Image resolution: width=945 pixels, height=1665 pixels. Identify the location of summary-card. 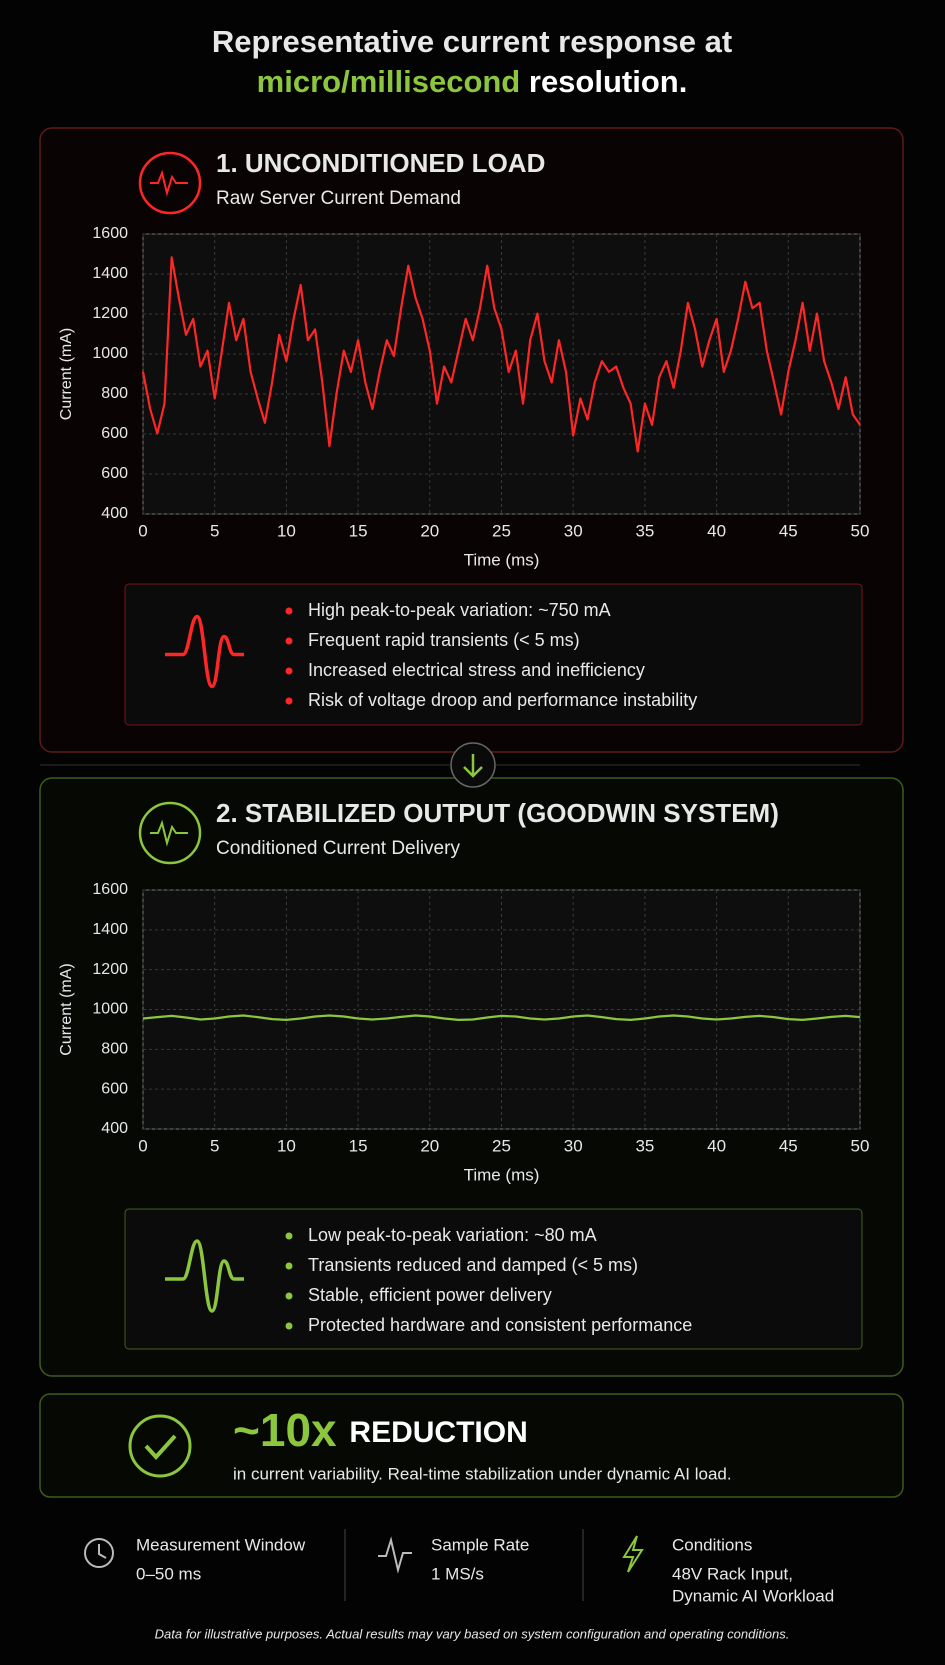
(471, 1445).